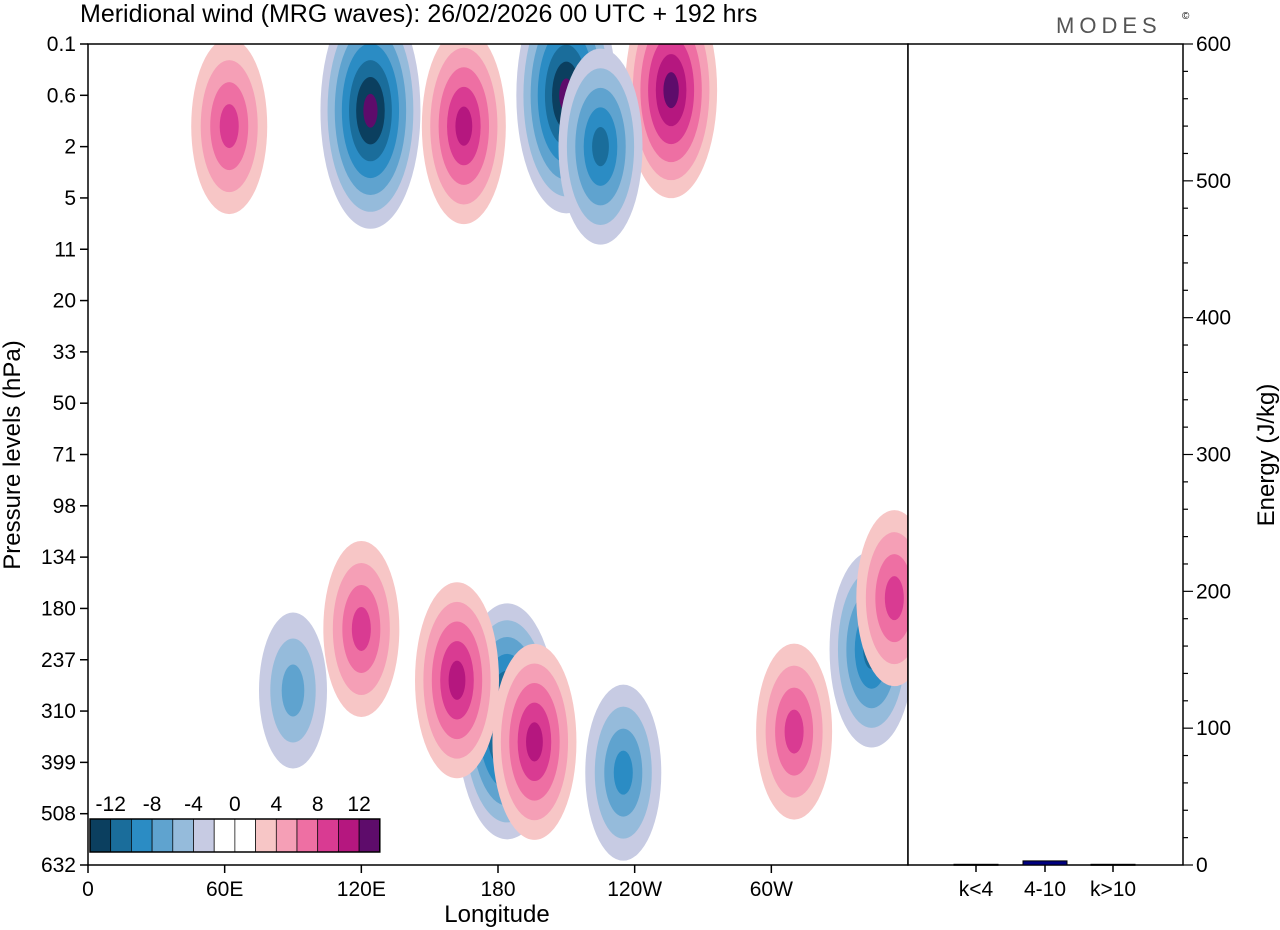 Image resolution: width=1280 pixels, height=930 pixels. Describe the element at coordinates (1213, 591) in the screenshot. I see `energy-tick-label: 200` at that location.